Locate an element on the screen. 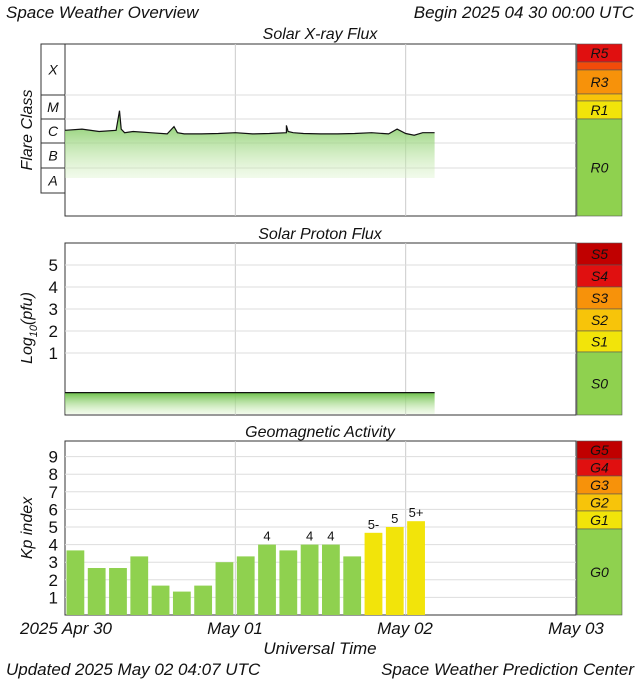  r-scale-label: R0 is located at coordinates (600, 168).